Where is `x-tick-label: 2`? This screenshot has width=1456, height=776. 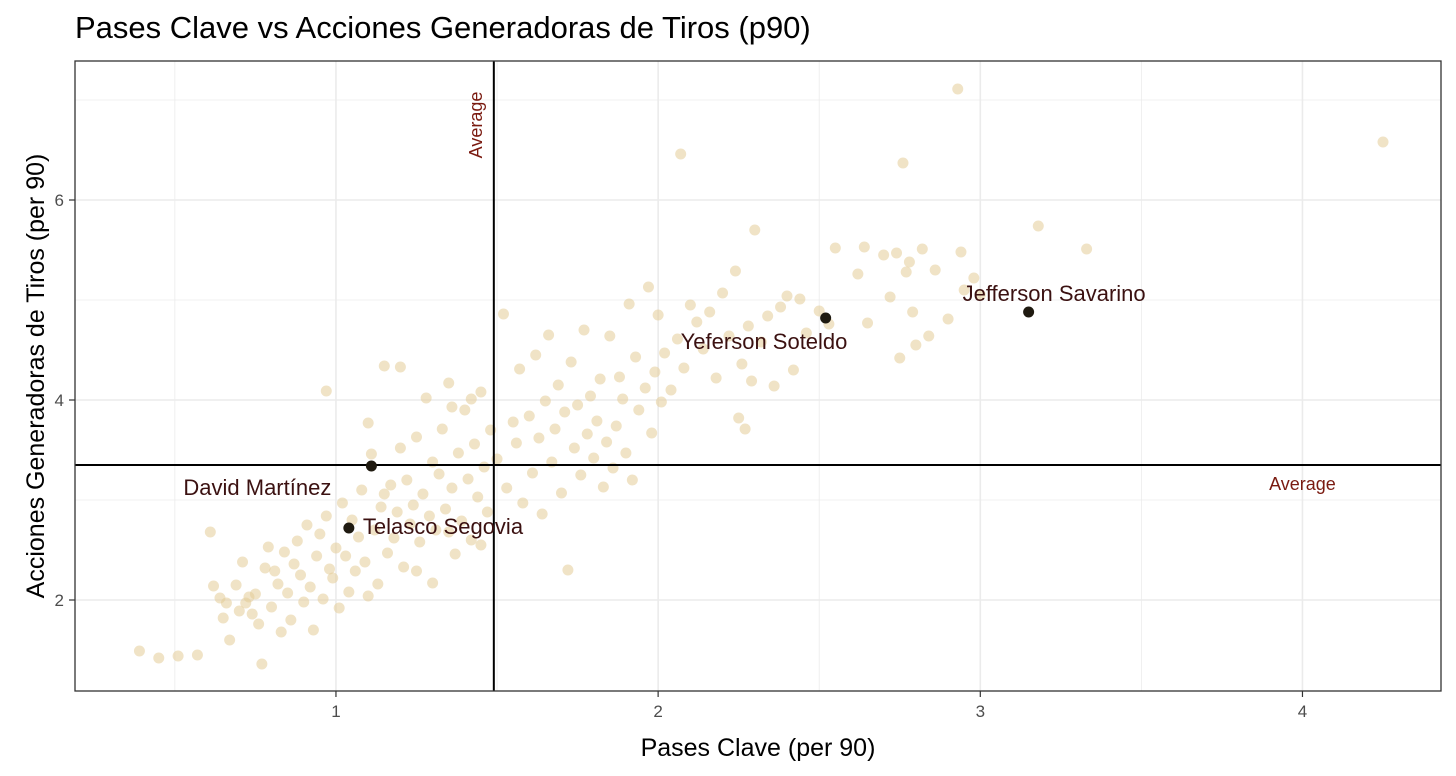 x-tick-label: 2 is located at coordinates (657, 711).